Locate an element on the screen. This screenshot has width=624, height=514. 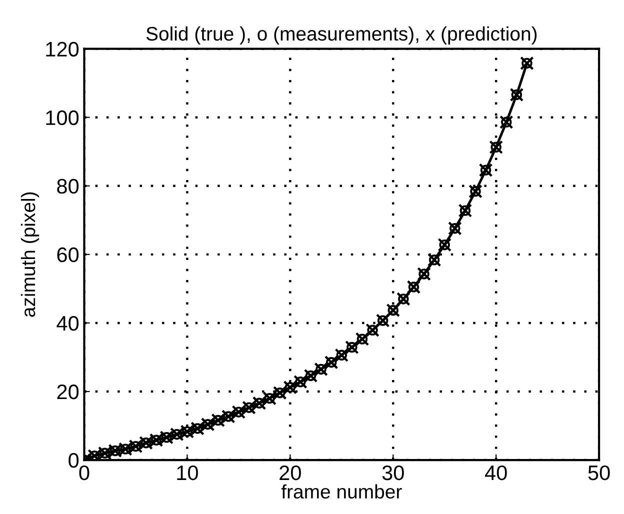
x-tick-label: 40 is located at coordinates (495, 472).